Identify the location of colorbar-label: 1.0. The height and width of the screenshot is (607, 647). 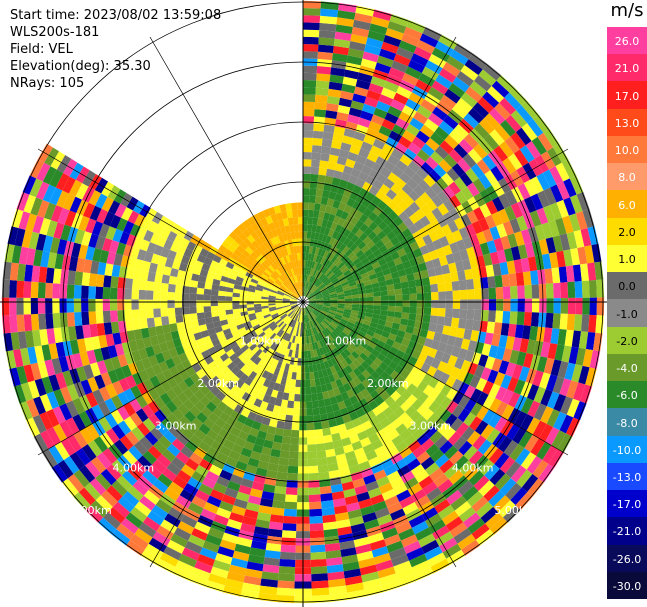
(627, 260).